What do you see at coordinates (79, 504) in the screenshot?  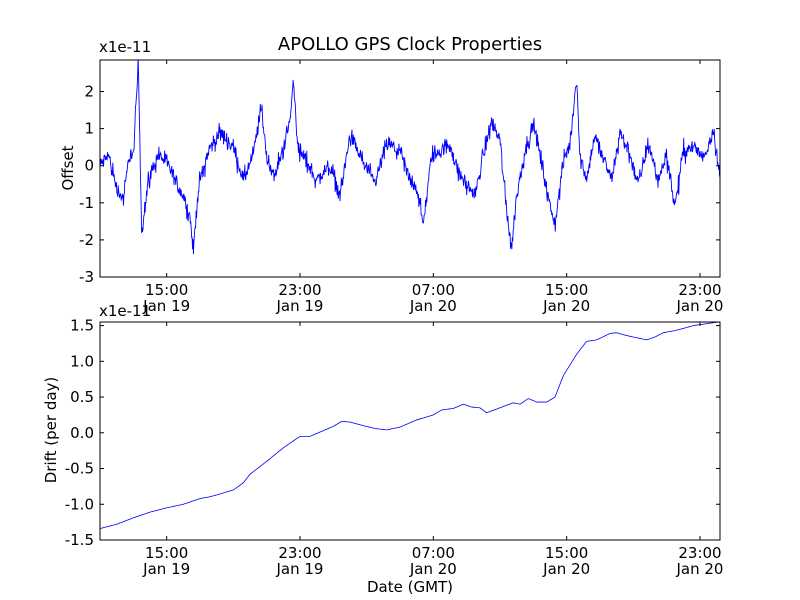 I see `drift-y-tick-label: -1.0` at bounding box center [79, 504].